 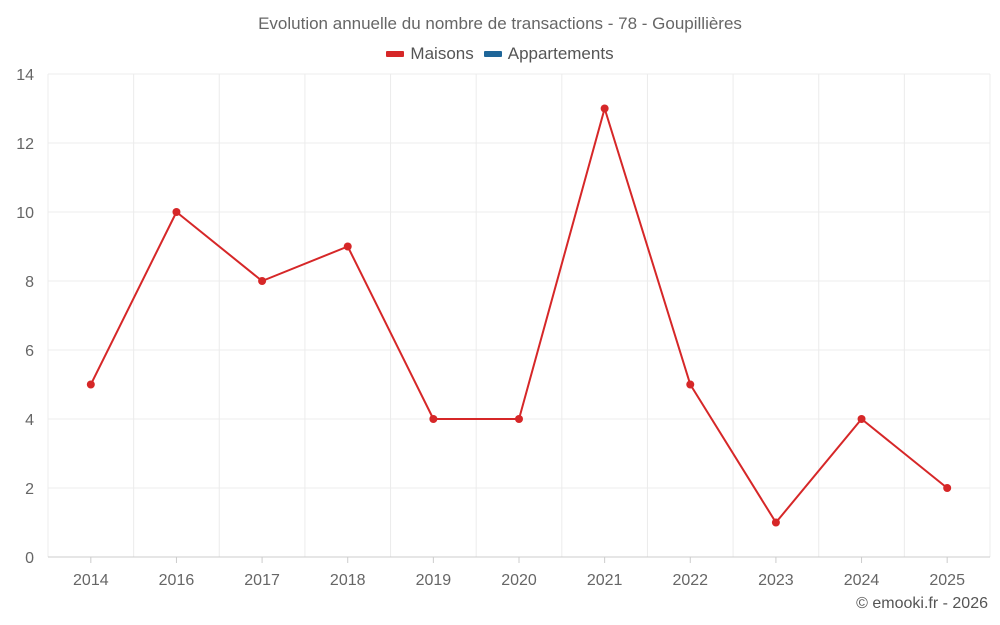 What do you see at coordinates (177, 580) in the screenshot?
I see `x-tick-label-2016: 2016` at bounding box center [177, 580].